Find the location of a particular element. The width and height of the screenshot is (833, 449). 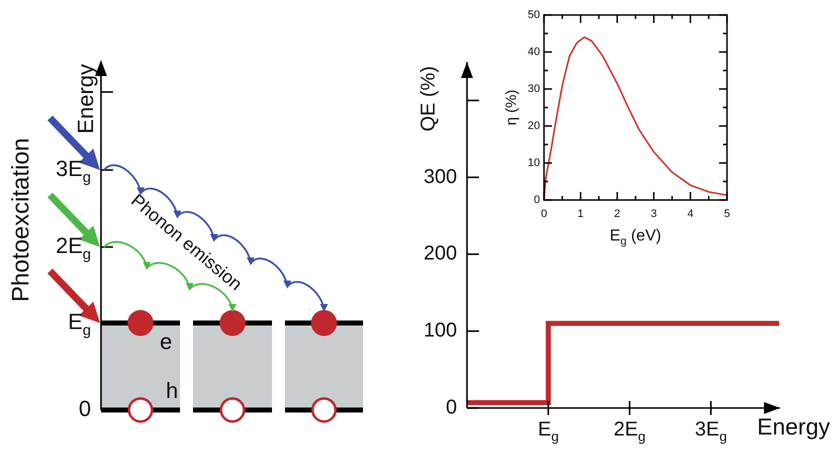

text: e is located at coordinates (166, 341).